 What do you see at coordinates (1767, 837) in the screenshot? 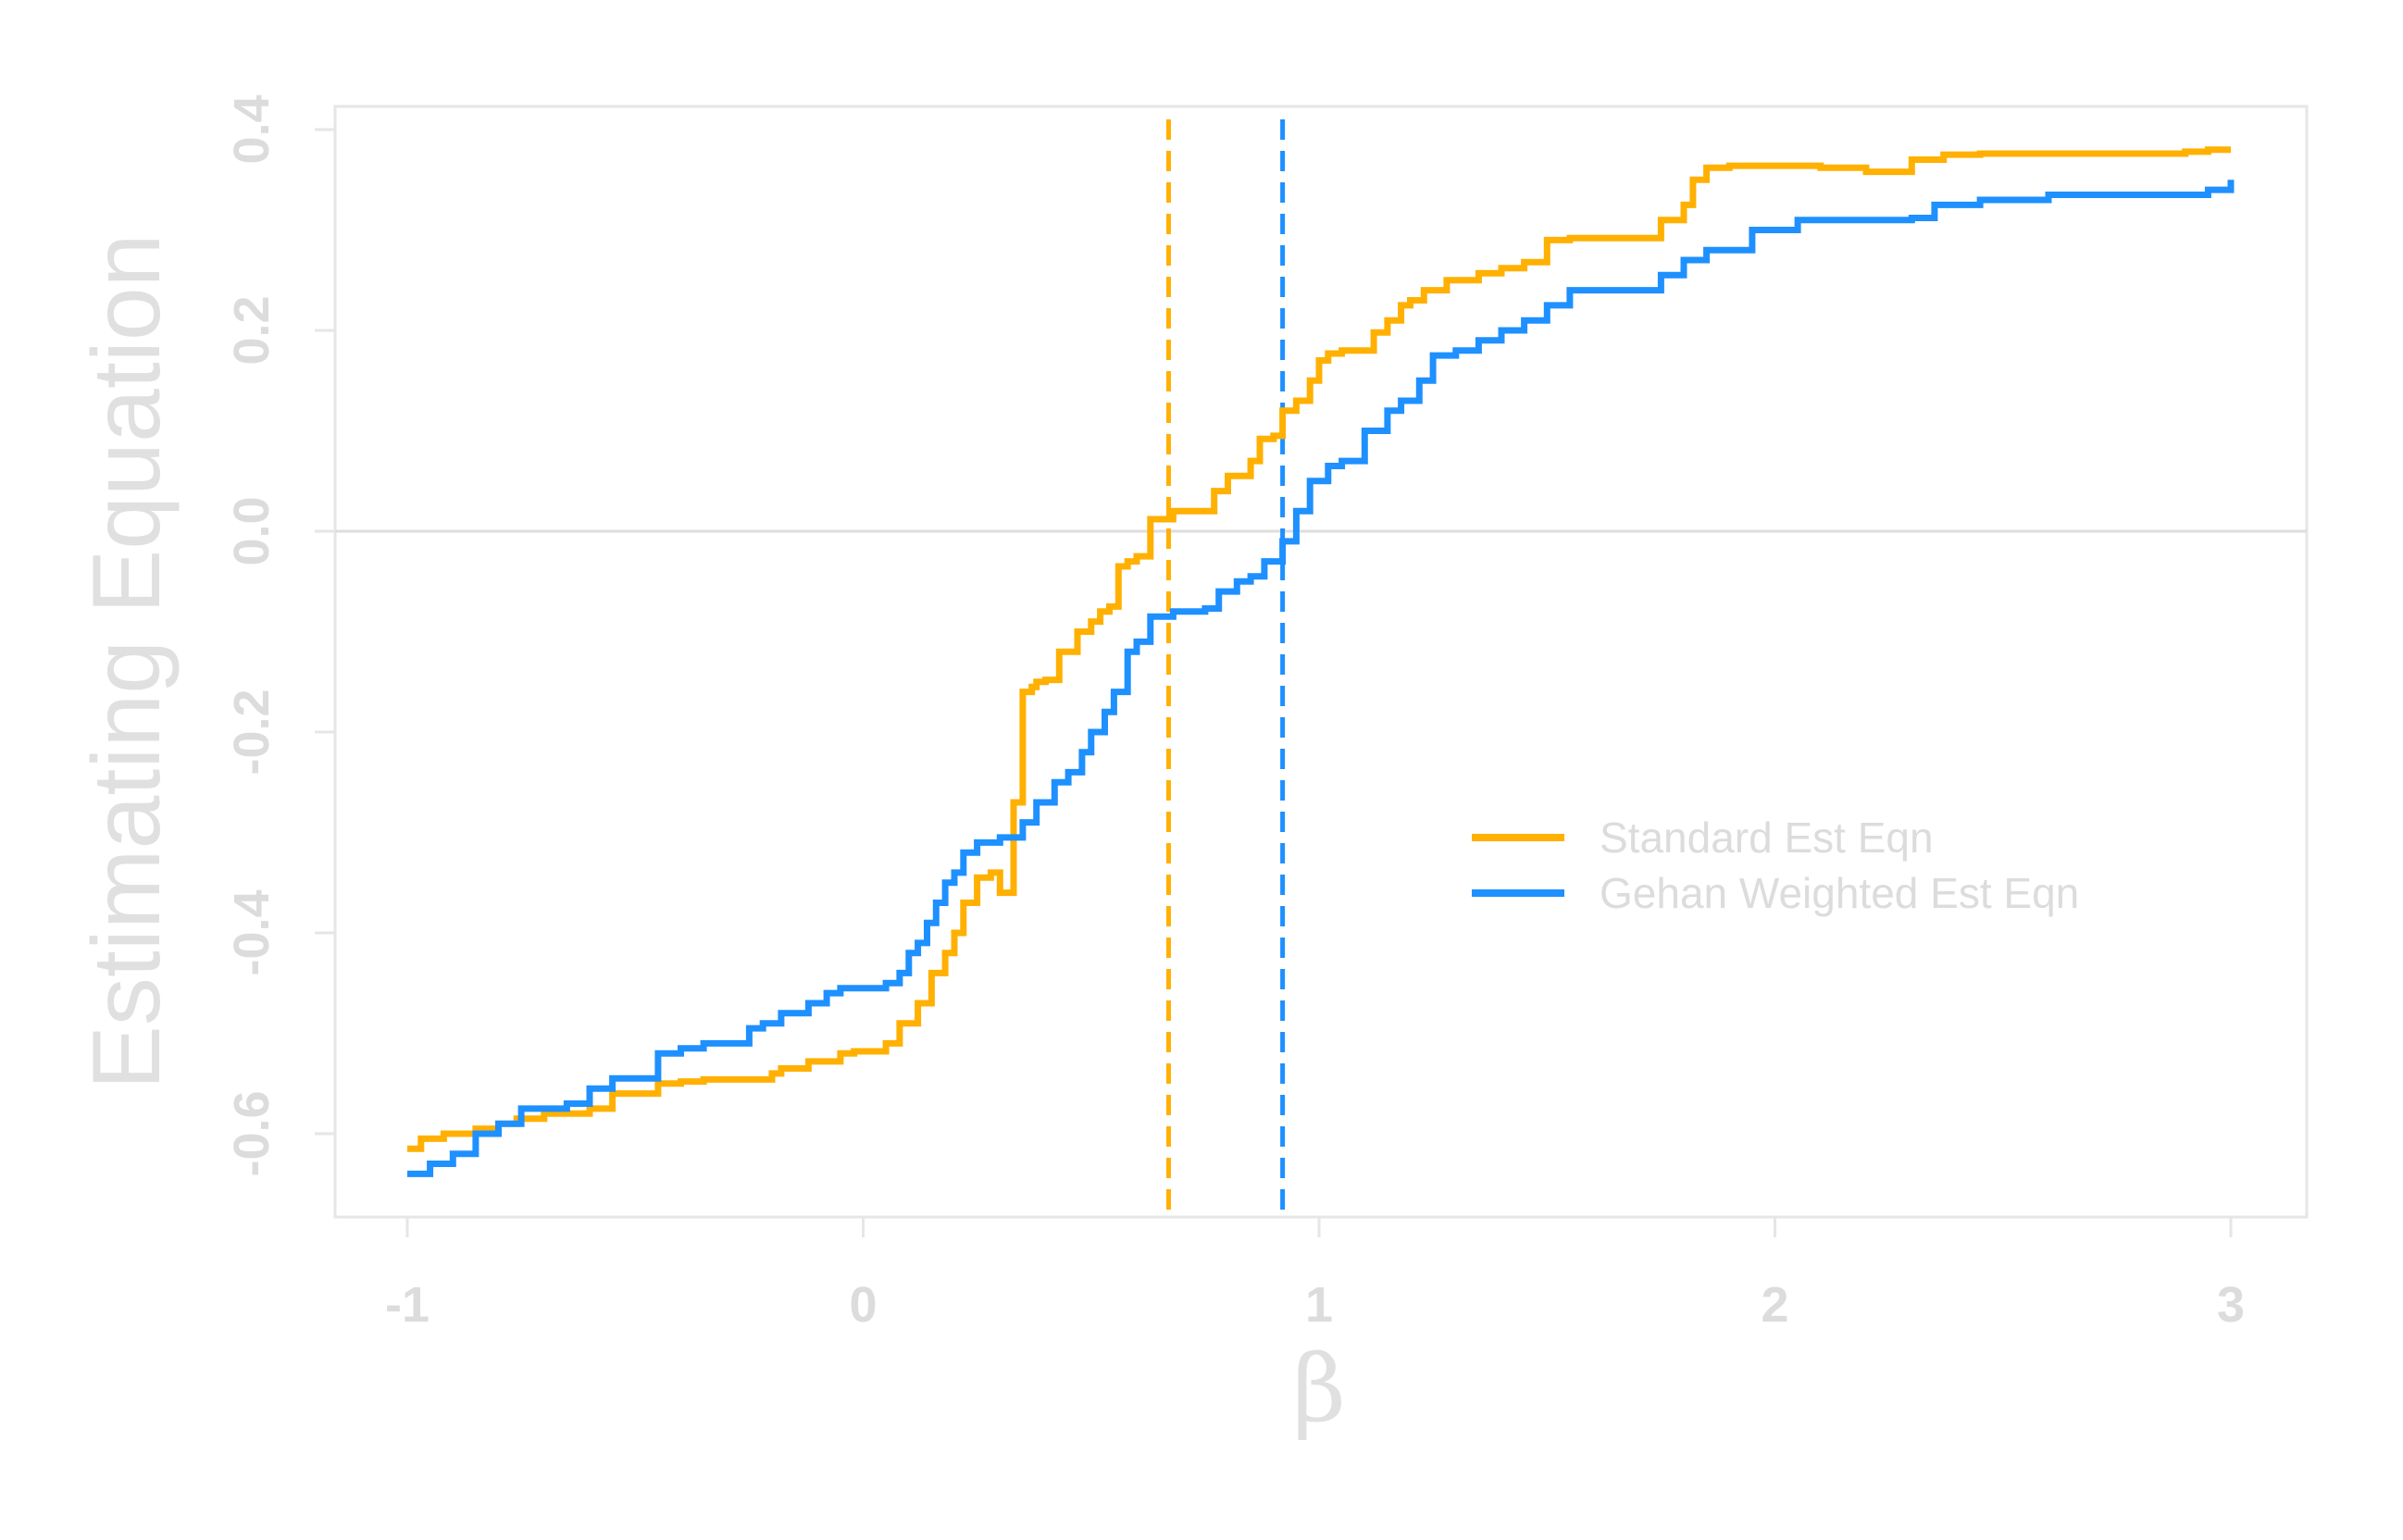
I see `legend-label: Standard Est Eqn` at bounding box center [1767, 837].